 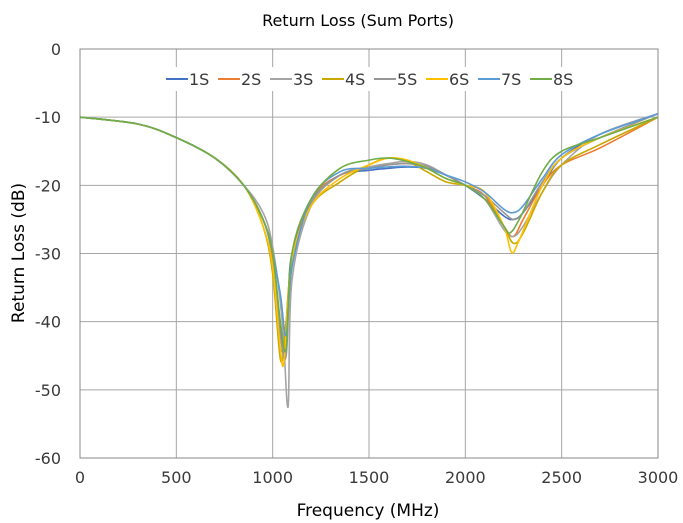 What do you see at coordinates (511, 79) in the screenshot?
I see `legend-label-7s: 7S` at bounding box center [511, 79].